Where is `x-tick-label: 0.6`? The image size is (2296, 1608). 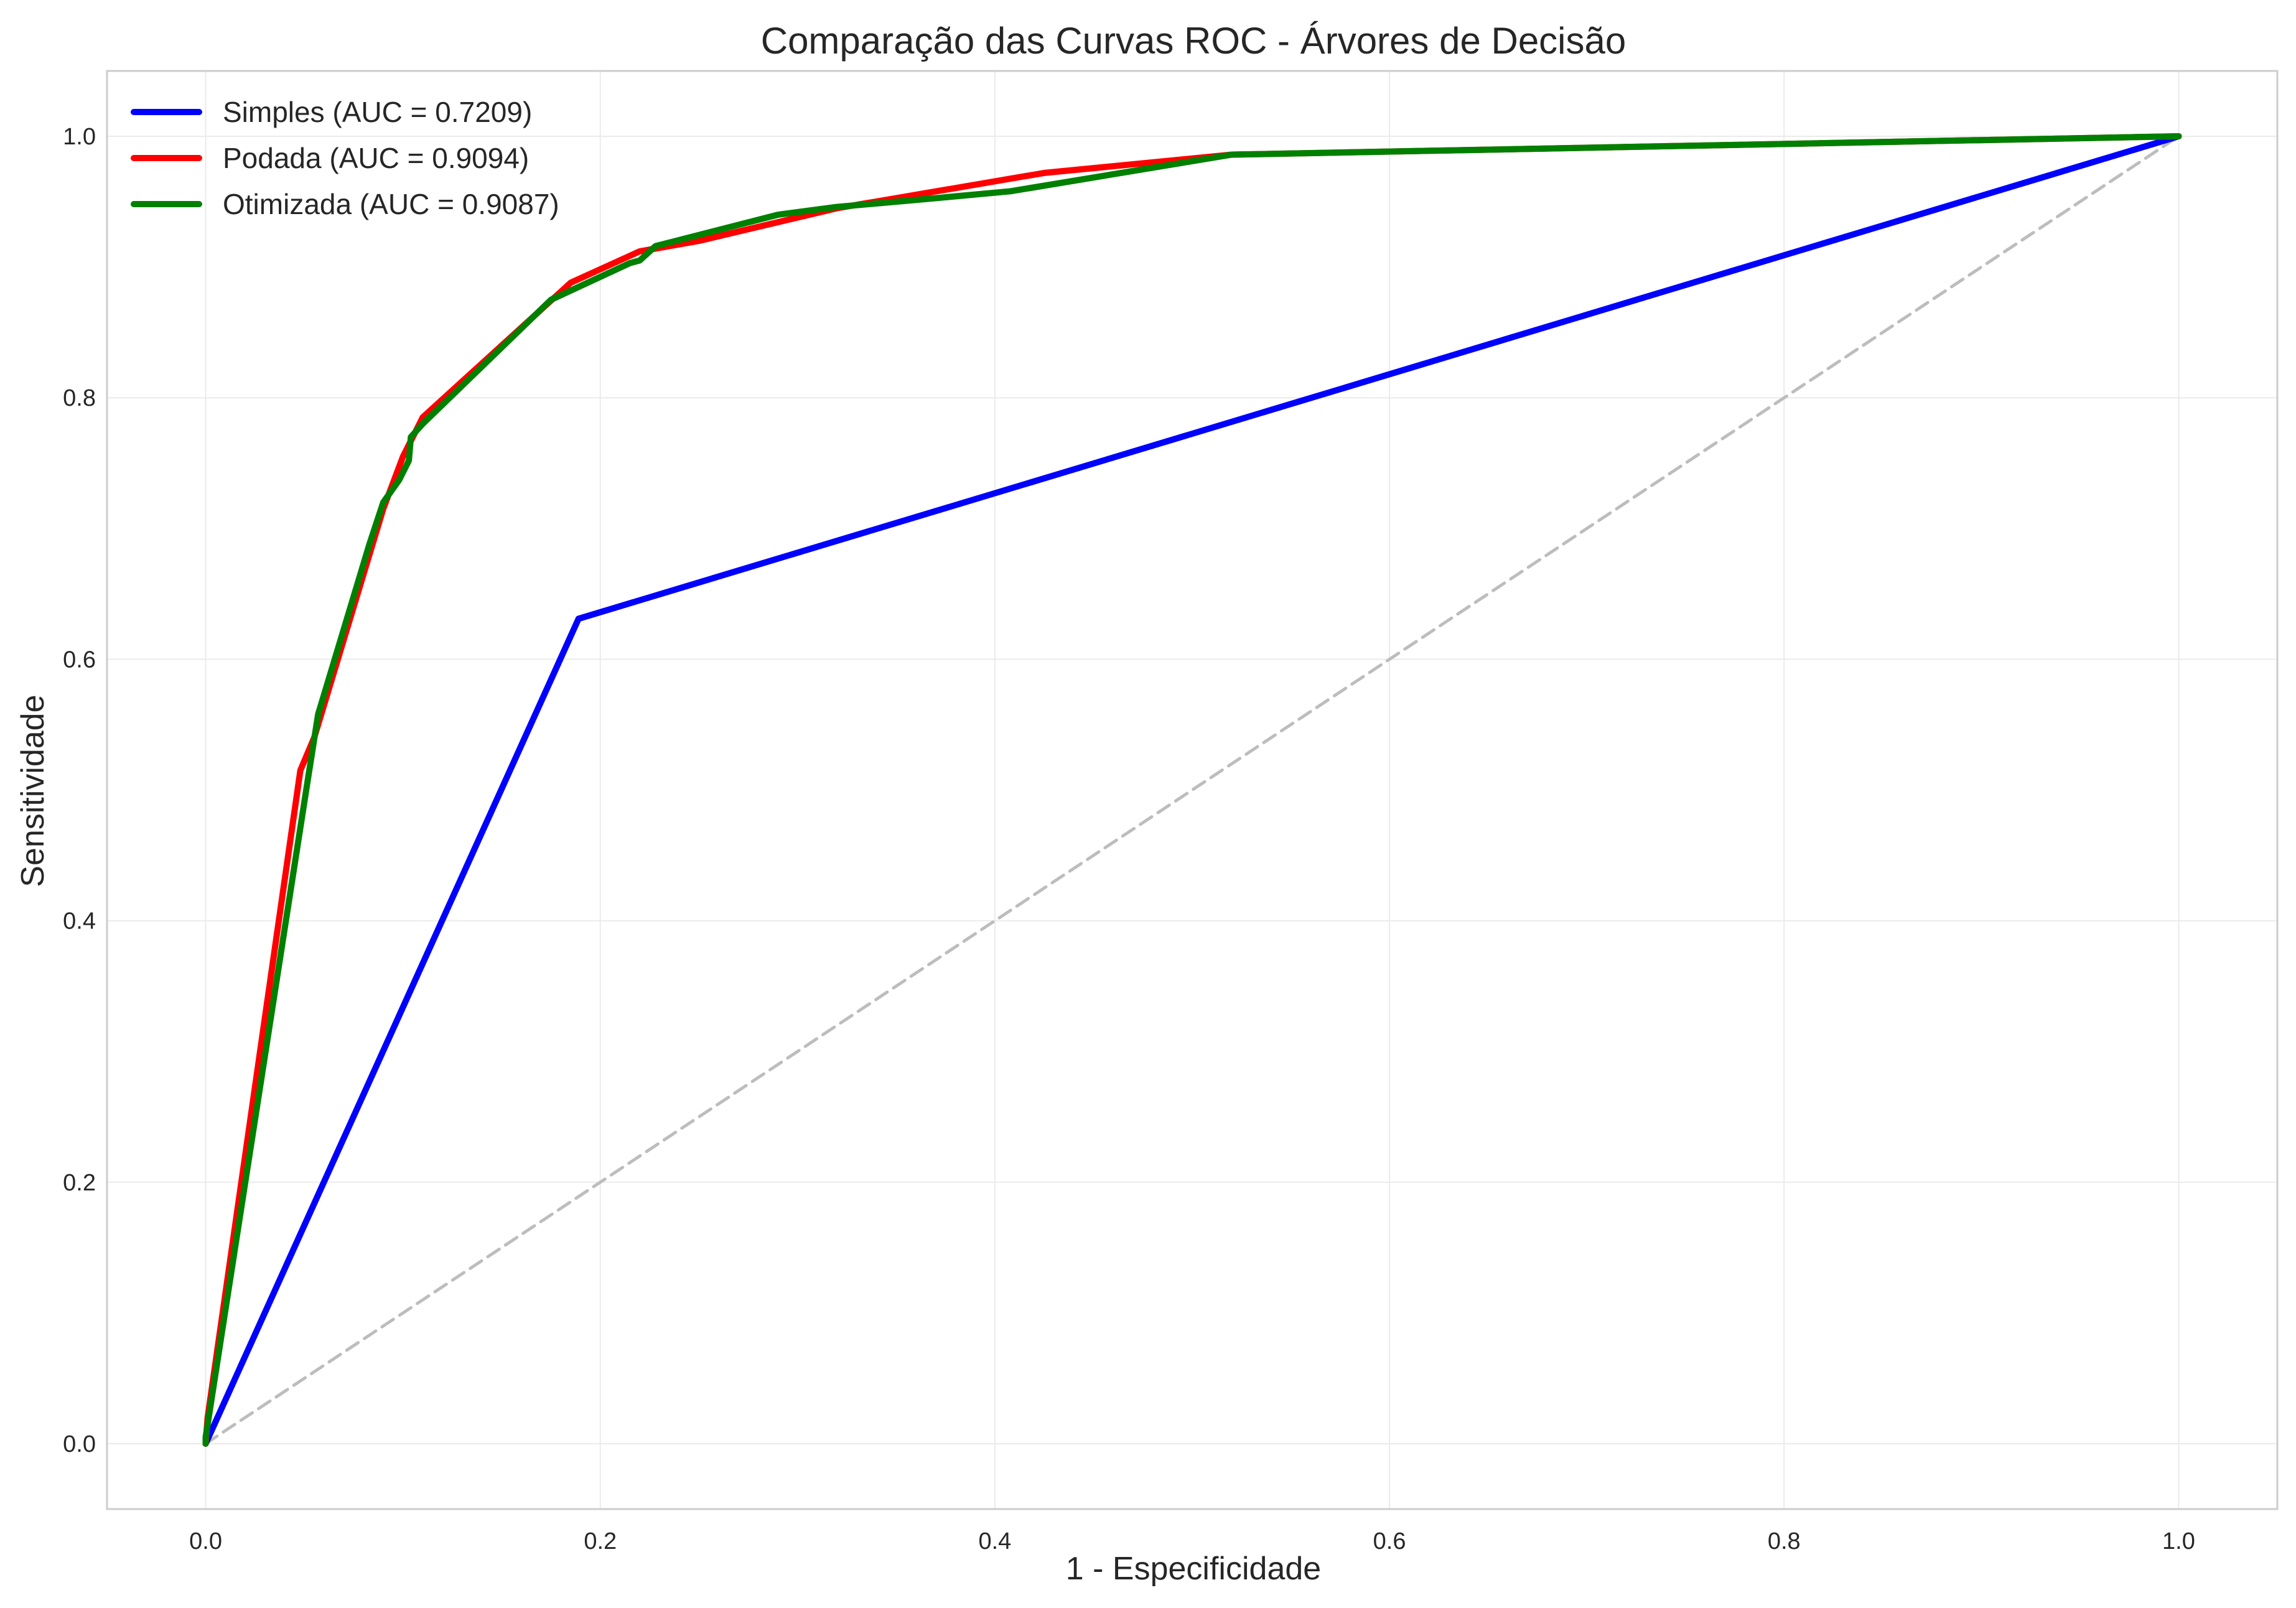 x-tick-label: 0.6 is located at coordinates (1389, 1541).